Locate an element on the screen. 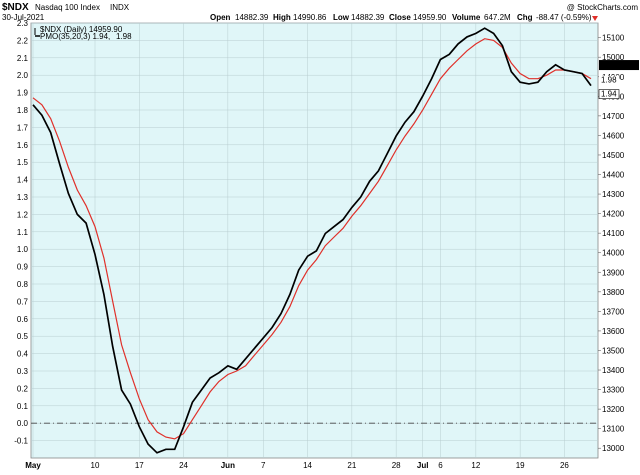  left-tick-label: 0.3 is located at coordinates (23, 371).